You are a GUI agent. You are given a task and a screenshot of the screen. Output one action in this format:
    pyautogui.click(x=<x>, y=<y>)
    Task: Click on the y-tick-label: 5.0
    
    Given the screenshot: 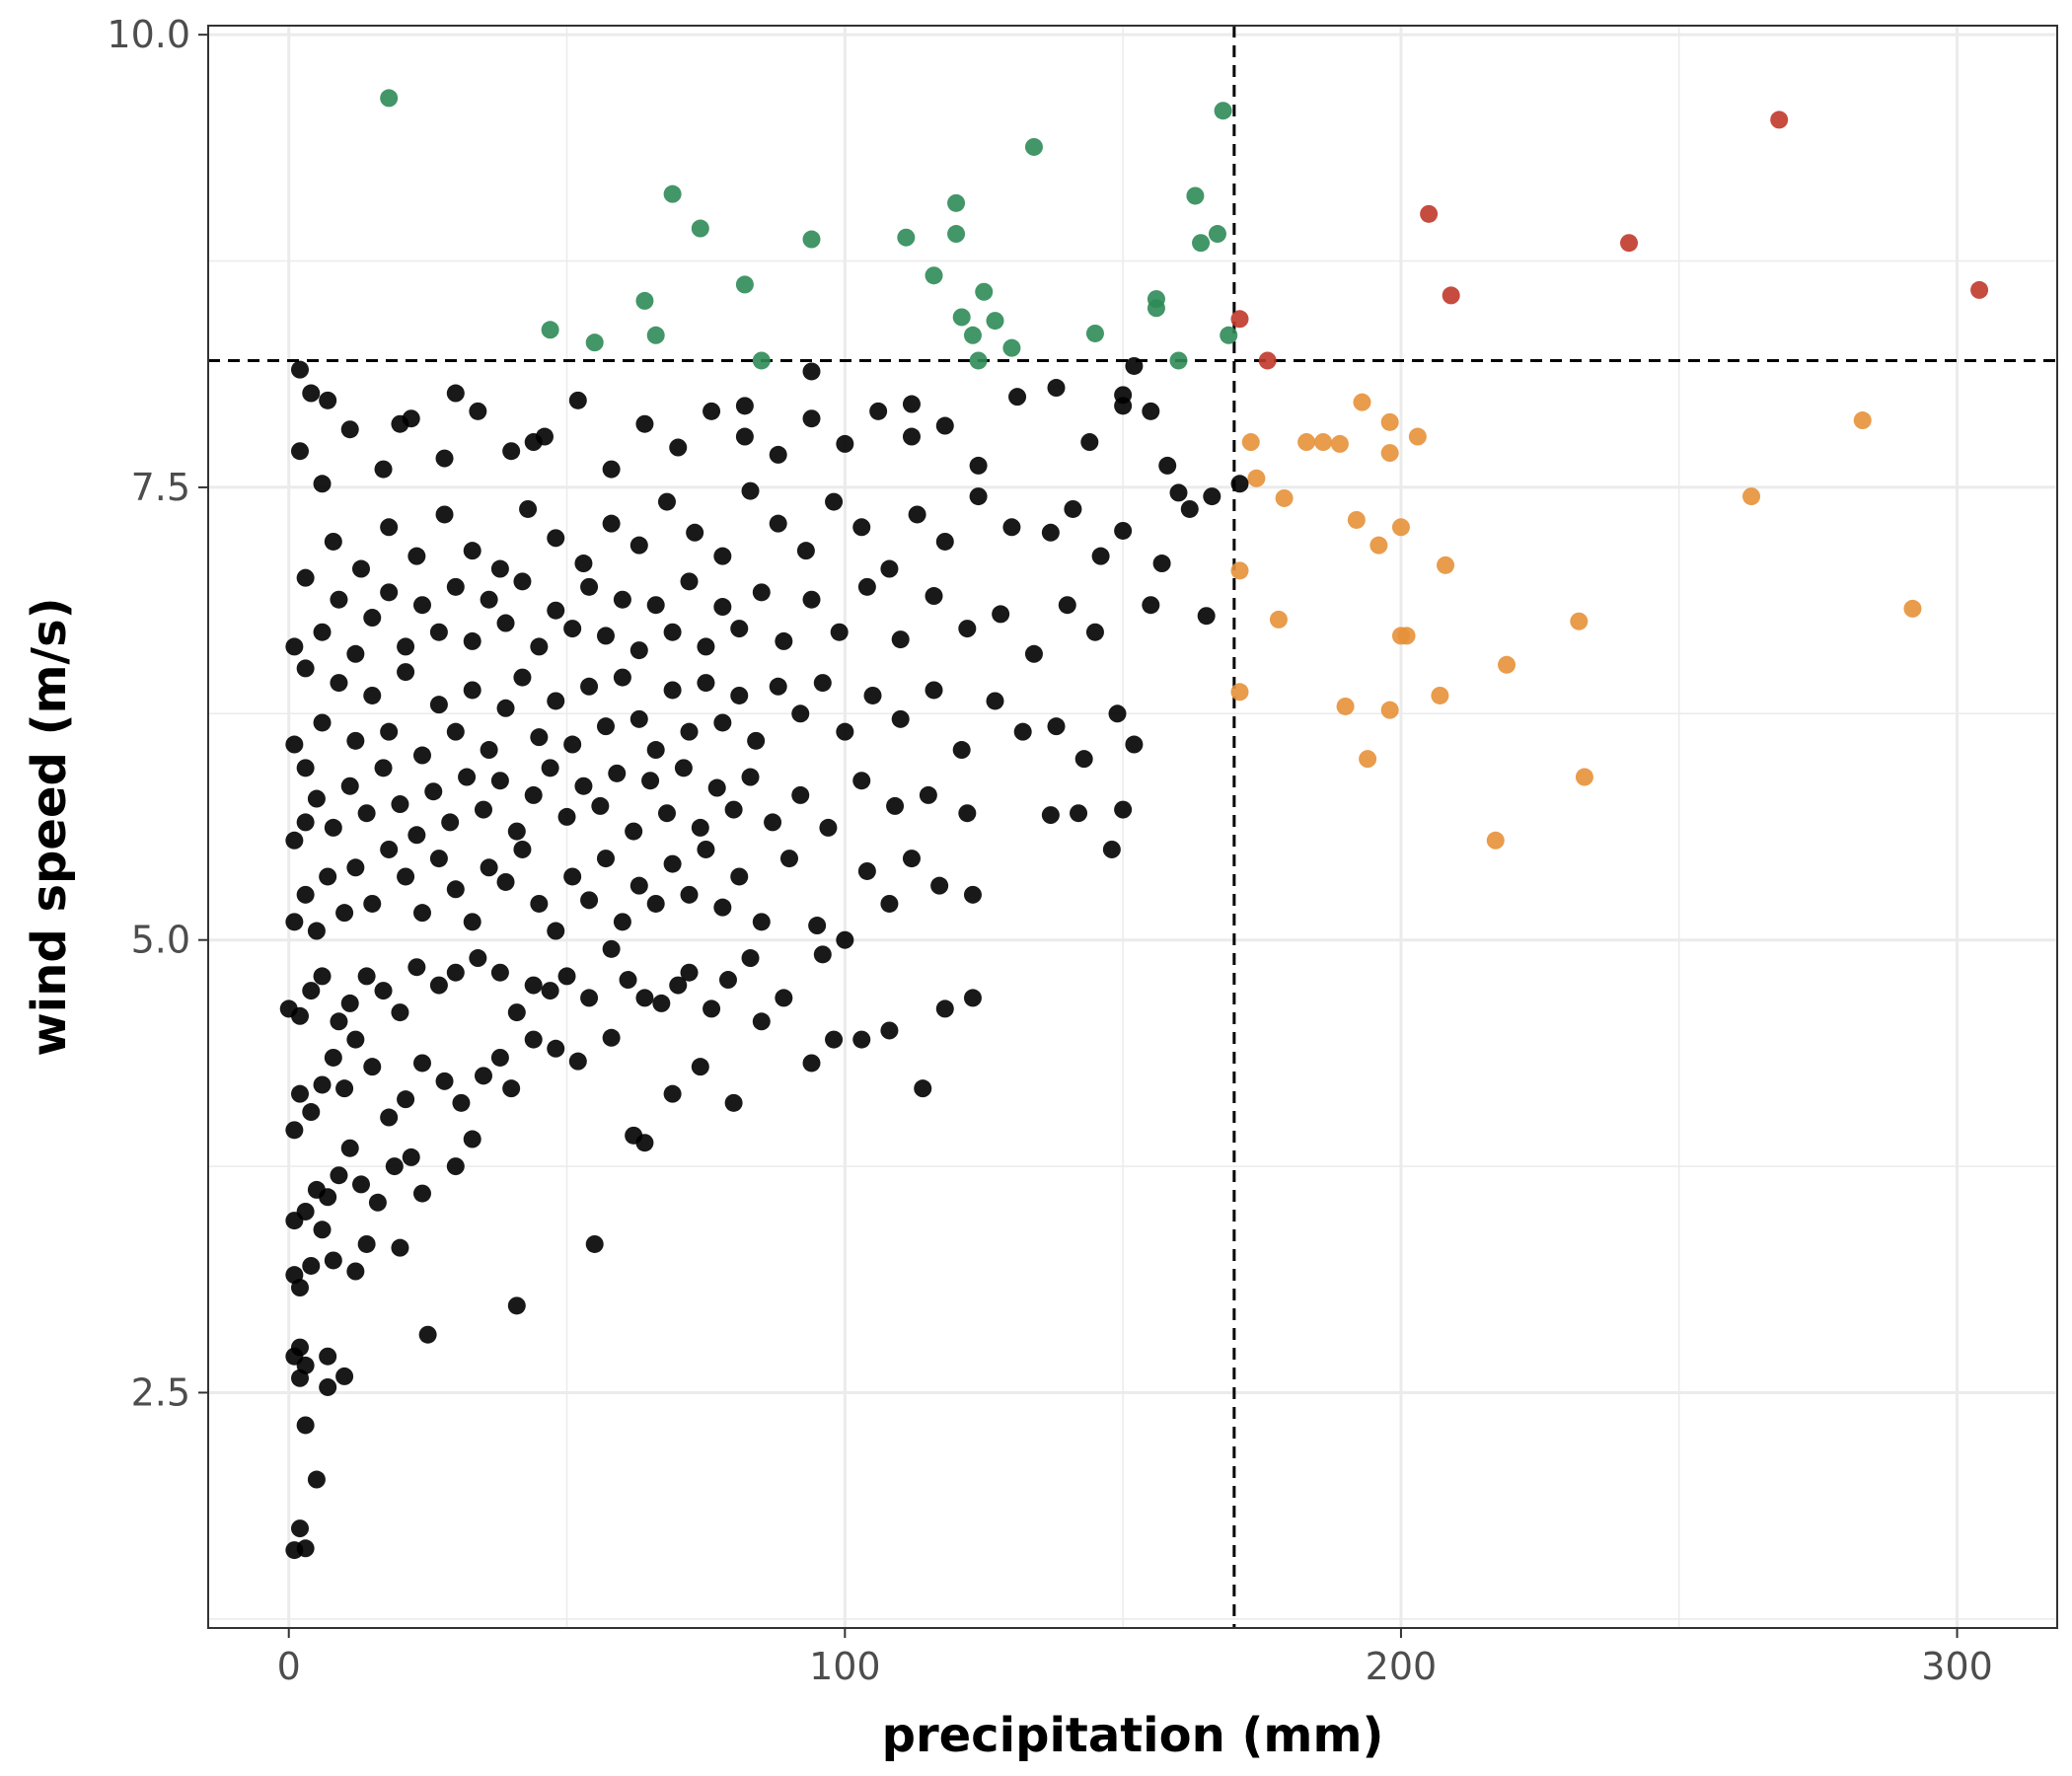 What is the action you would take?
    pyautogui.click(x=161, y=941)
    